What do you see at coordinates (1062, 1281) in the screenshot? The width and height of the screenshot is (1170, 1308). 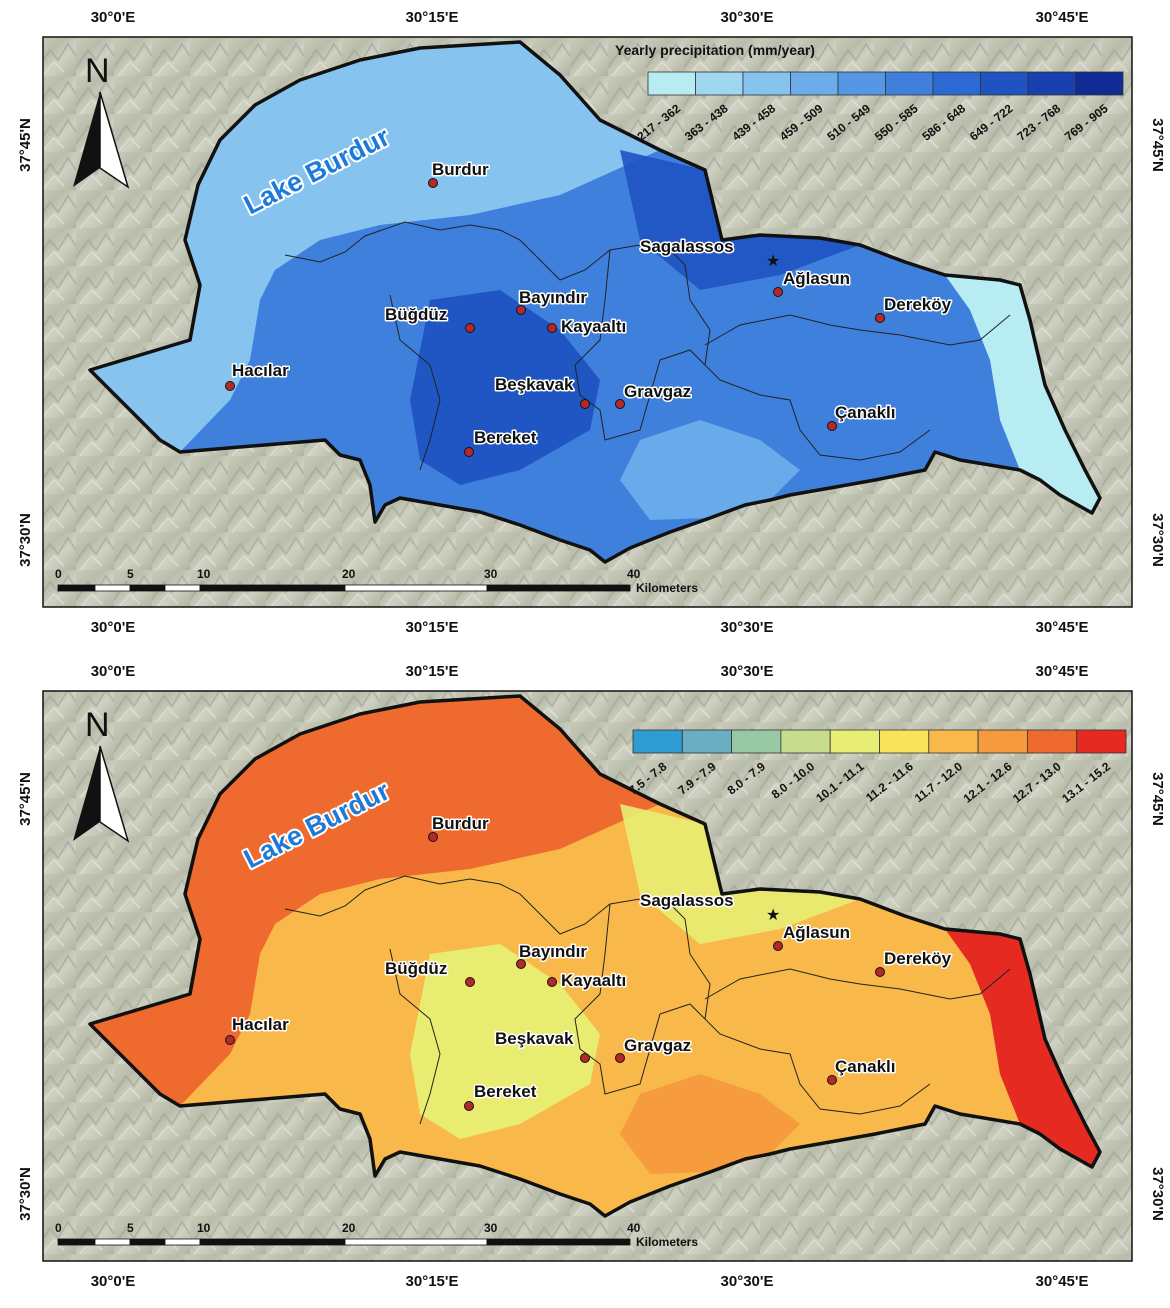 I see `longitude-label-bottom: 30°45'E` at bounding box center [1062, 1281].